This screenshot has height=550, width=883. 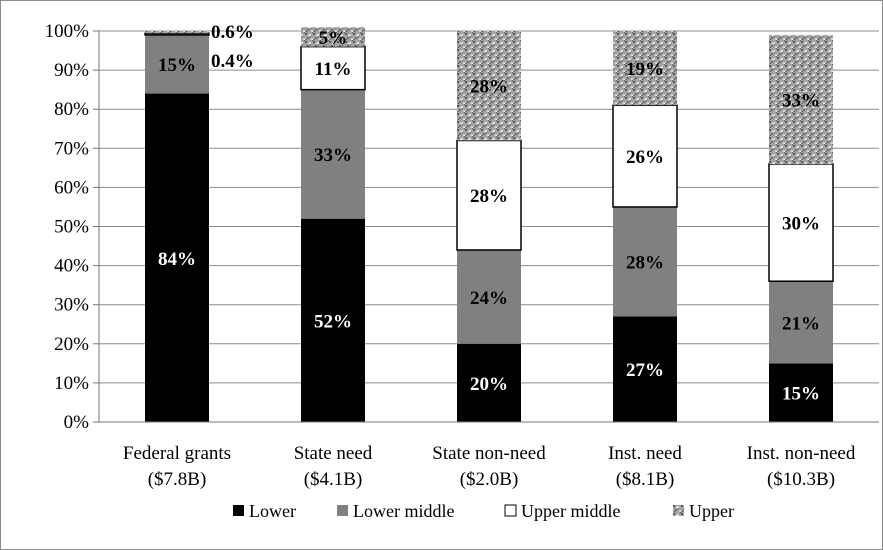 I want to click on x-category-label: Federal grants, so click(x=177, y=453).